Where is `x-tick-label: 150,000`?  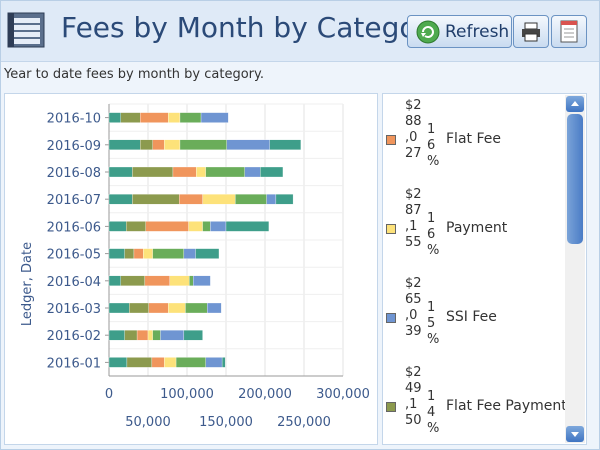 x-tick-label: 150,000 is located at coordinates (226, 422).